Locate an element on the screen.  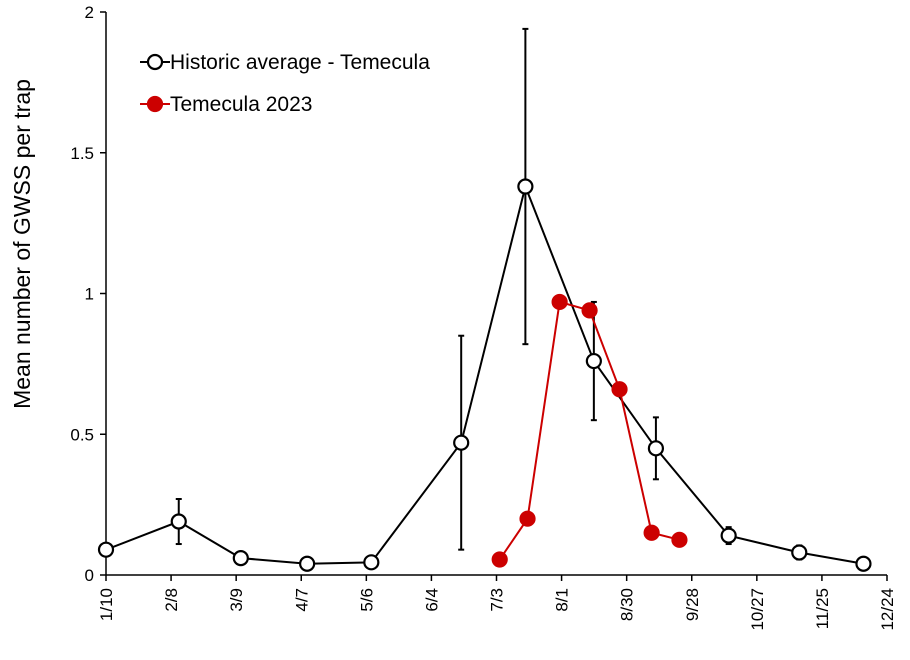
x-tick-label: 11/25 is located at coordinates (822, 608).